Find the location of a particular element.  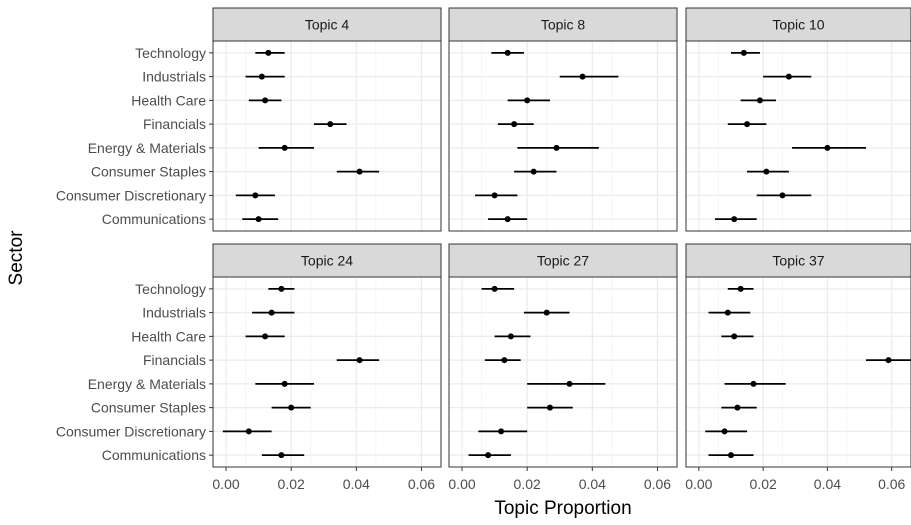

facet-title: Topic 10 is located at coordinates (798, 25).